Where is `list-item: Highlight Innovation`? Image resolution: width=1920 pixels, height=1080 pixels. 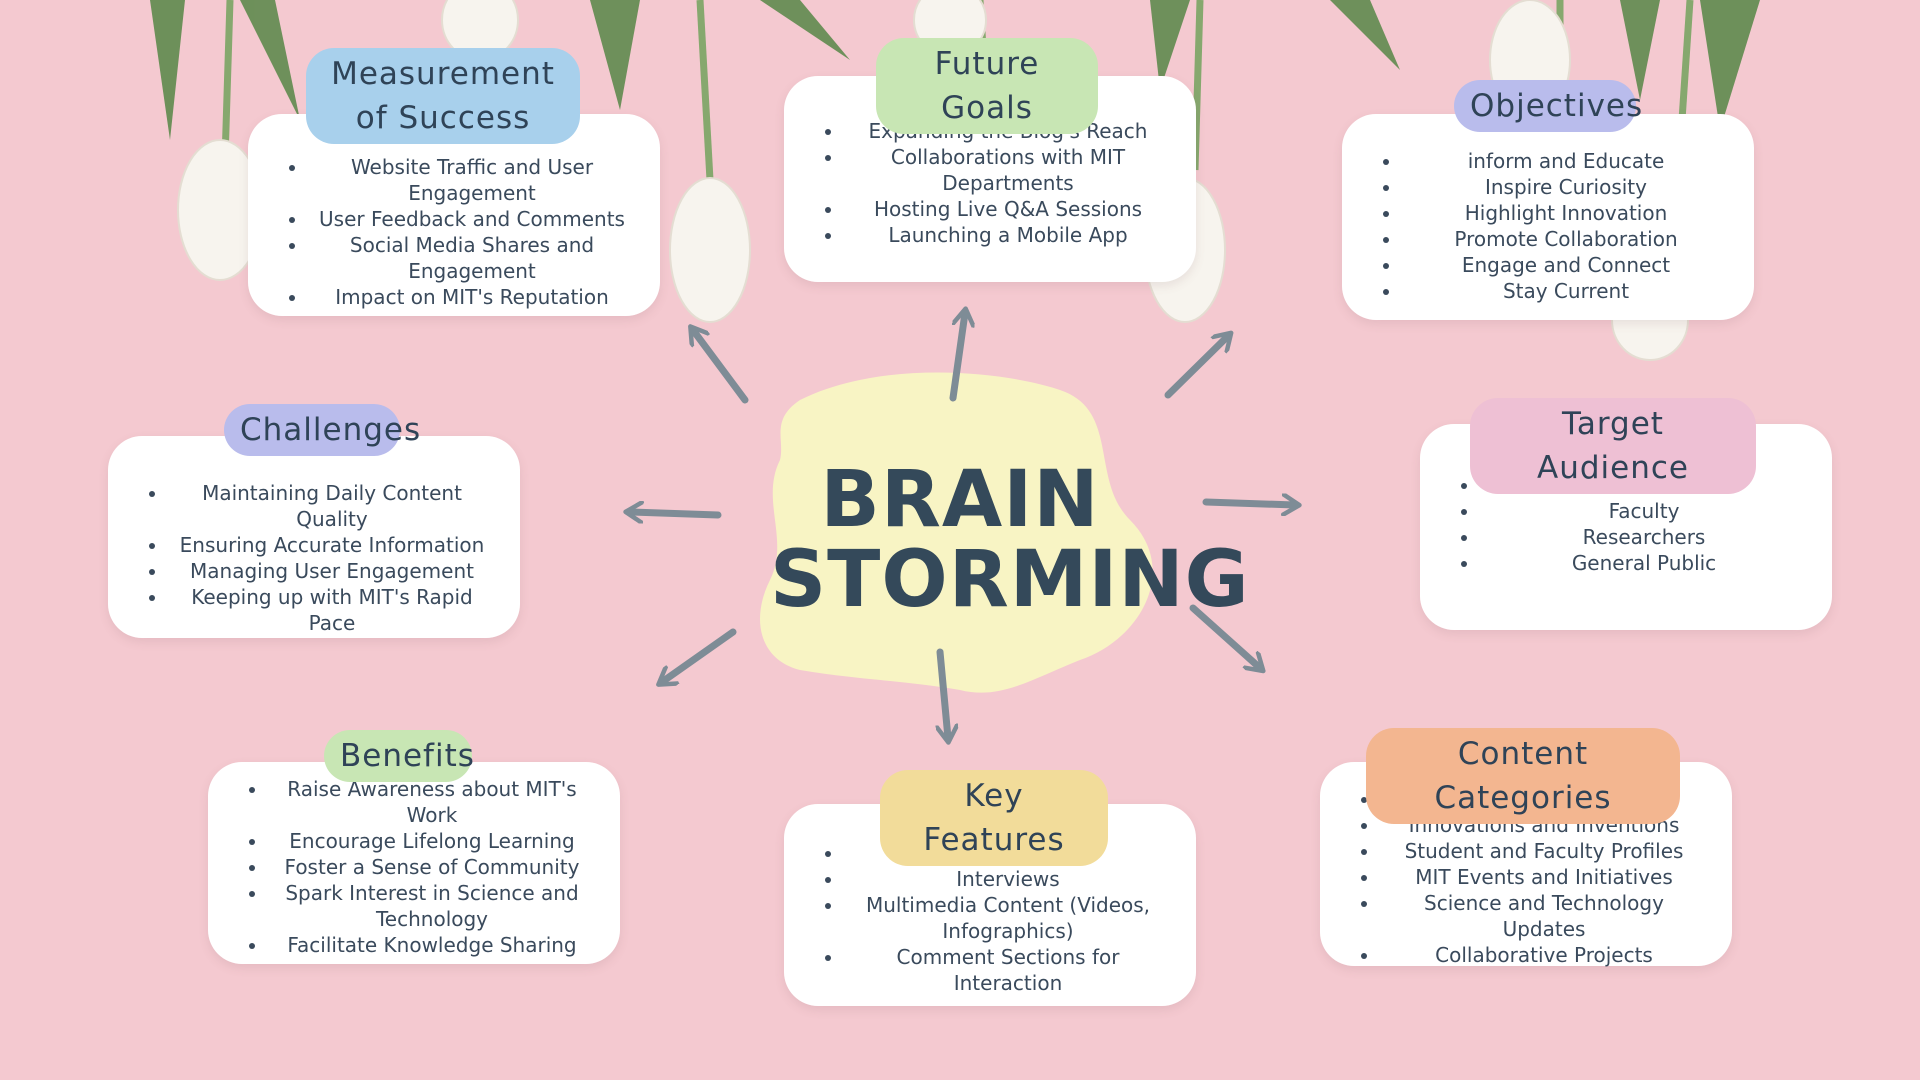 list-item: Highlight Innovation is located at coordinates (1564, 213).